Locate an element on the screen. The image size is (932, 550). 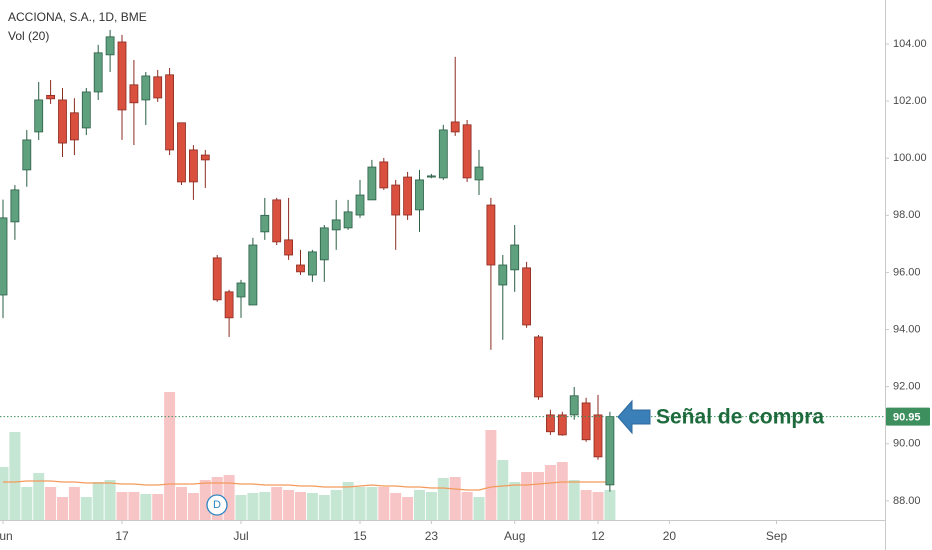
x-tick-label: 17 is located at coordinates (122, 536).